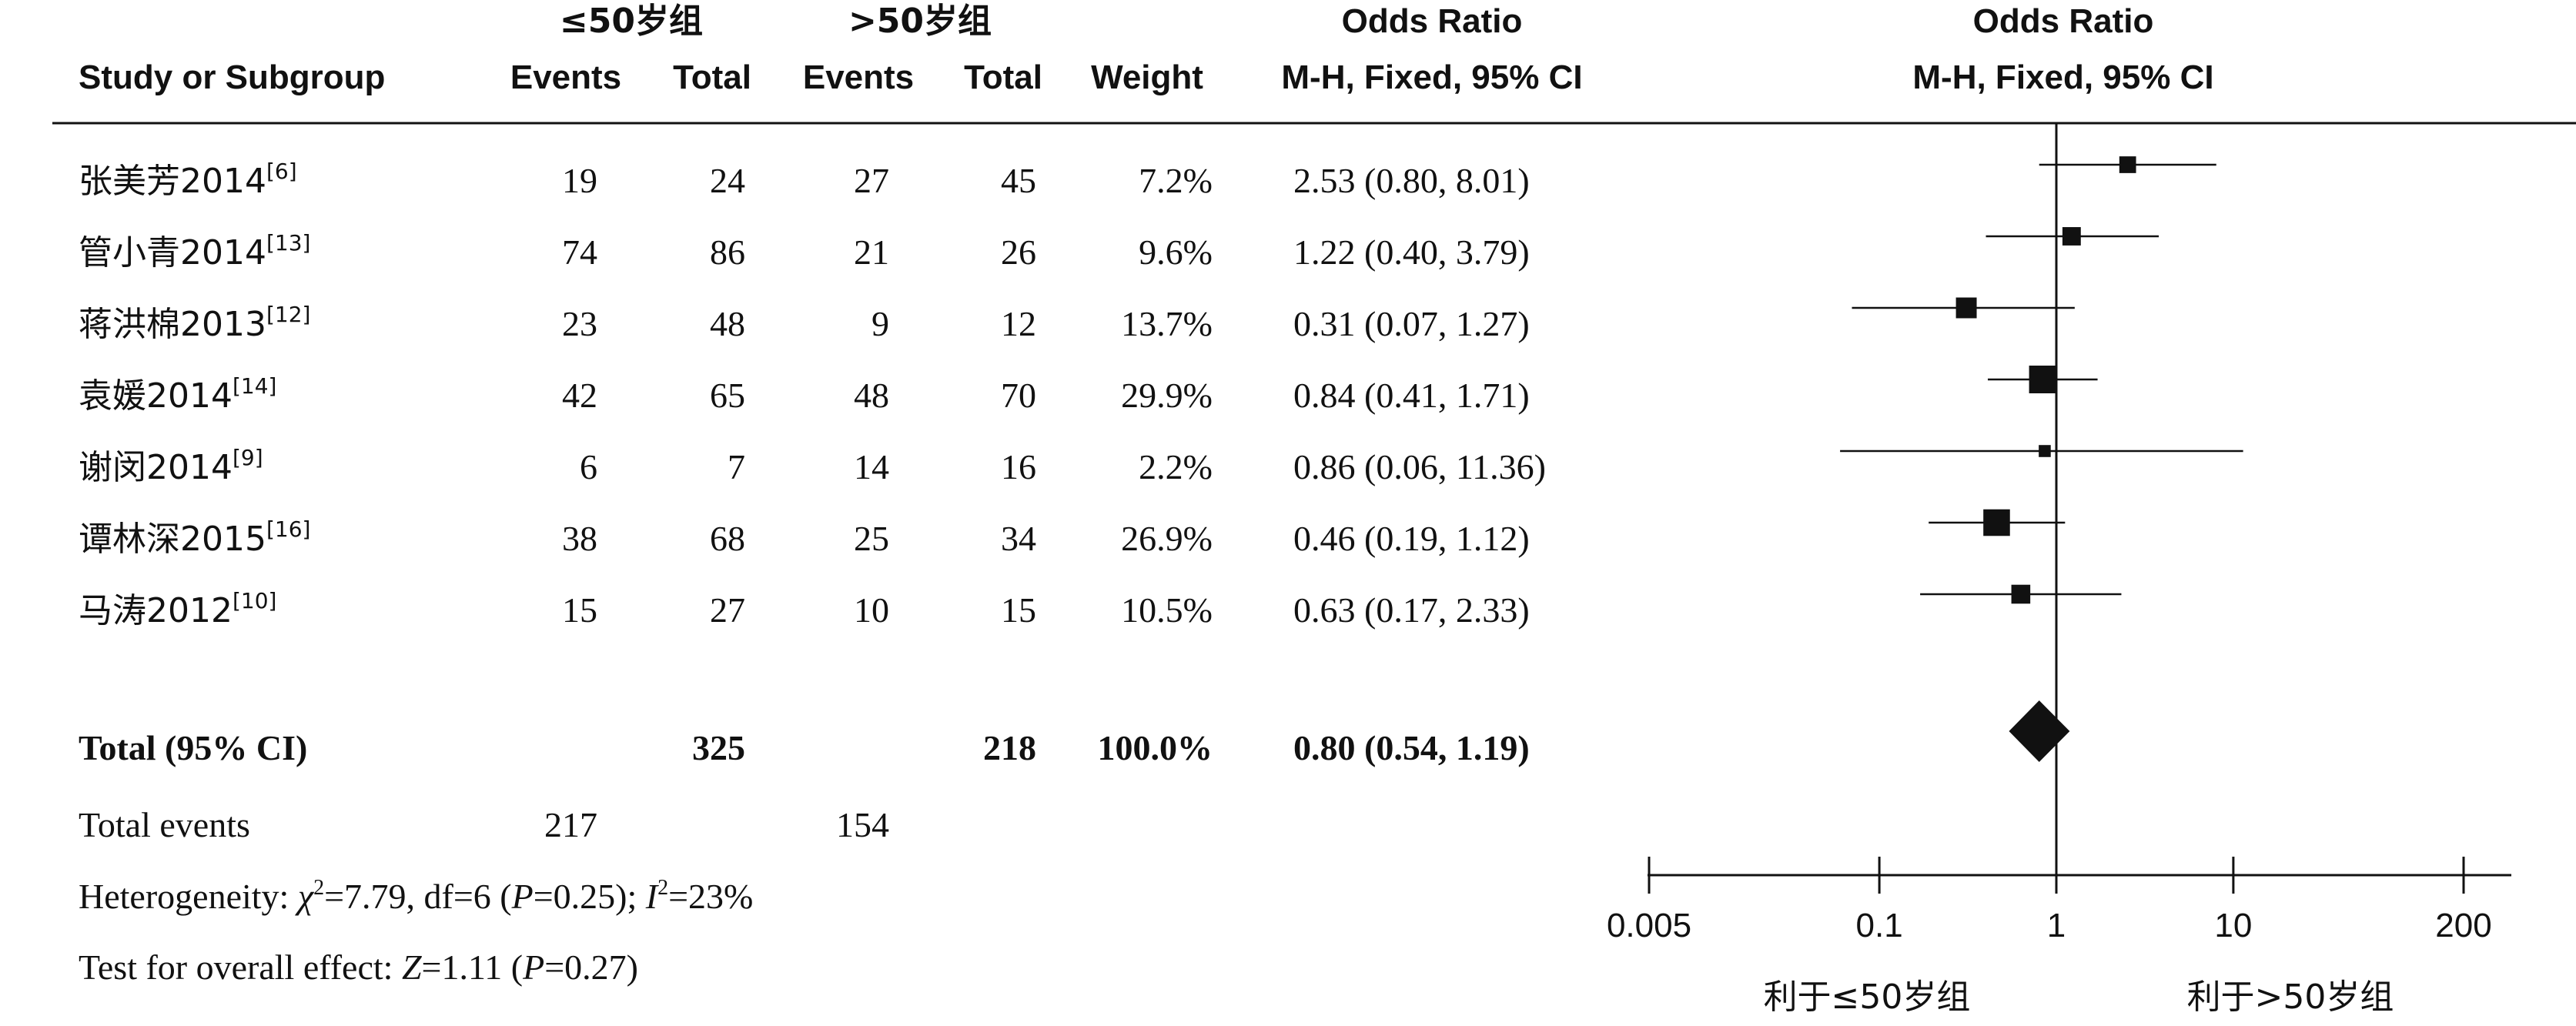 Image resolution: width=2576 pixels, height=1026 pixels. Describe the element at coordinates (1420, 466) in the screenshot. I see `study-ci: 0.86 (0.06, 11.36)` at that location.